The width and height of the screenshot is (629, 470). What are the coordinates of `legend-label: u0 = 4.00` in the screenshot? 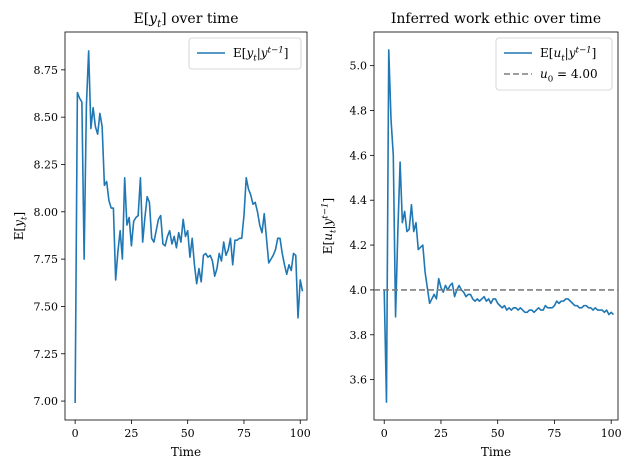 It's located at (569, 75).